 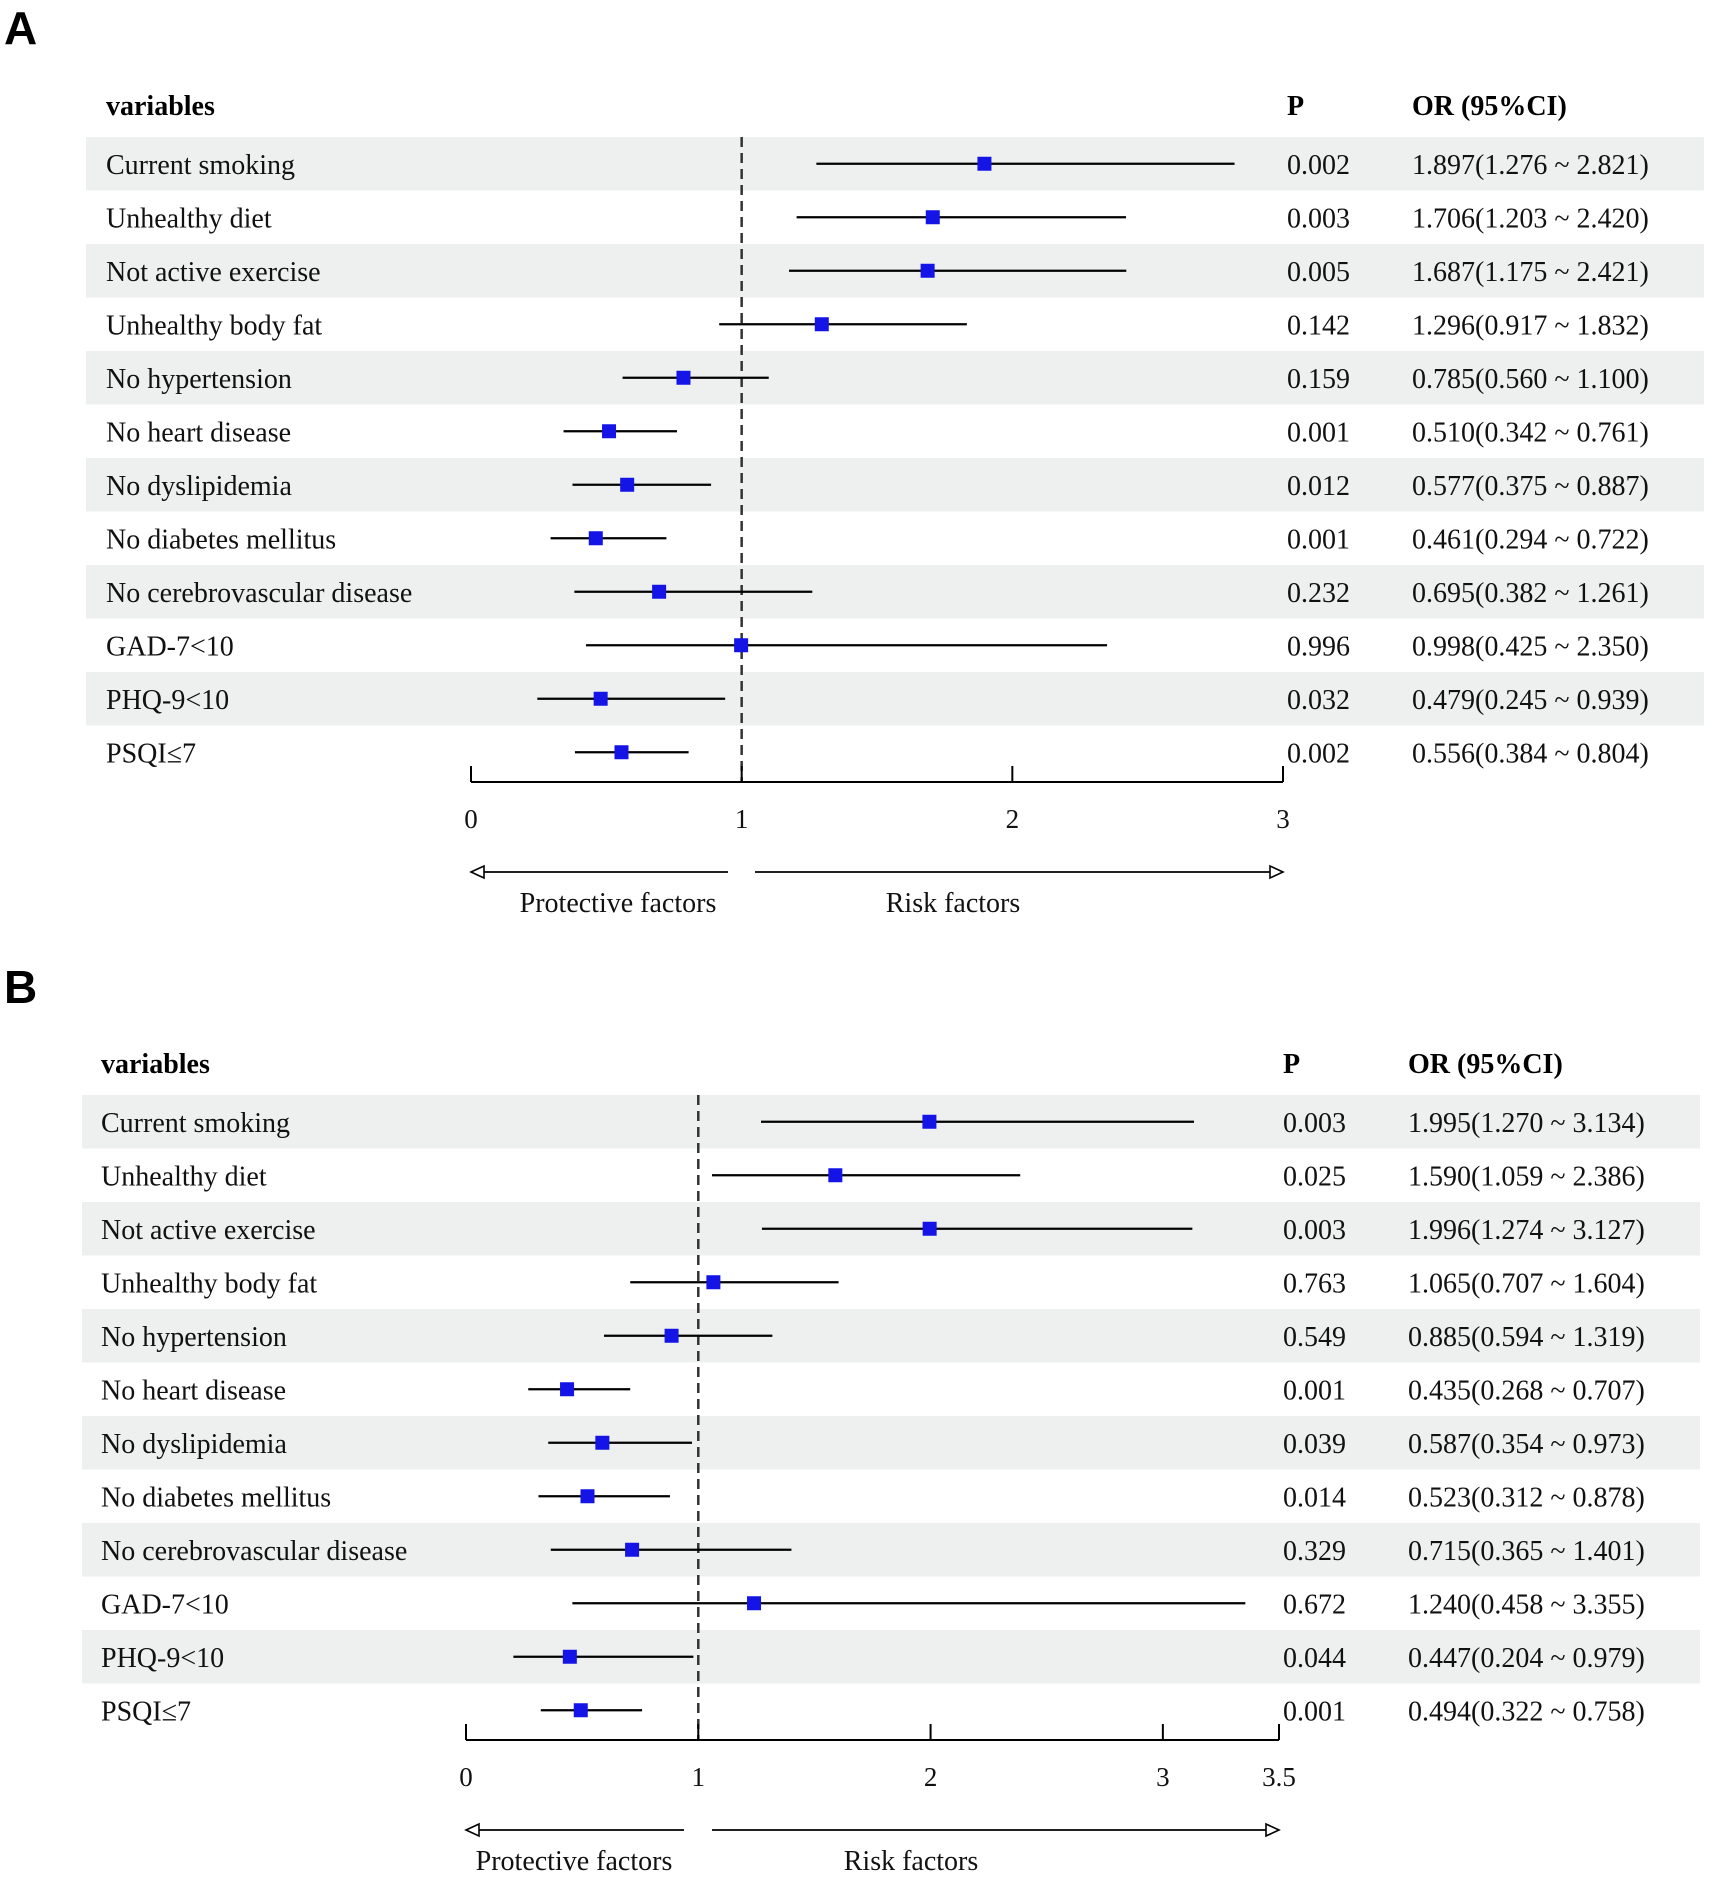 What do you see at coordinates (1526, 1497) in the screenshot?
I see `or-ci-text: 0.523(0.312 ~ 0.878)` at bounding box center [1526, 1497].